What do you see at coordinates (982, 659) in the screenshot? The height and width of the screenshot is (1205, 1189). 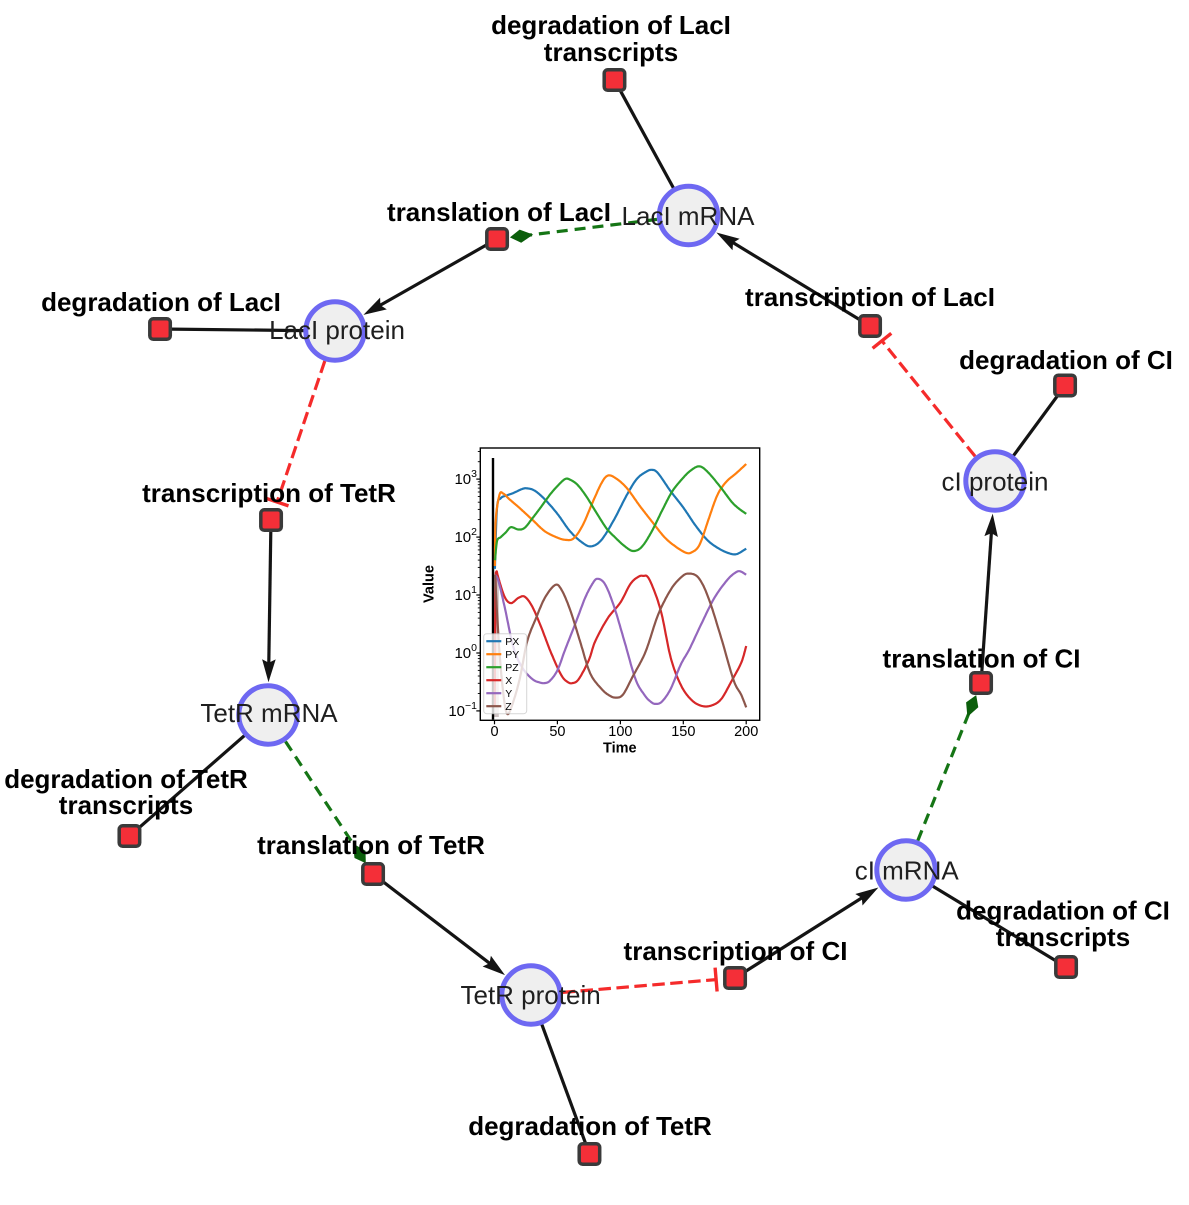 I see `svg-text: translation of CI` at bounding box center [982, 659].